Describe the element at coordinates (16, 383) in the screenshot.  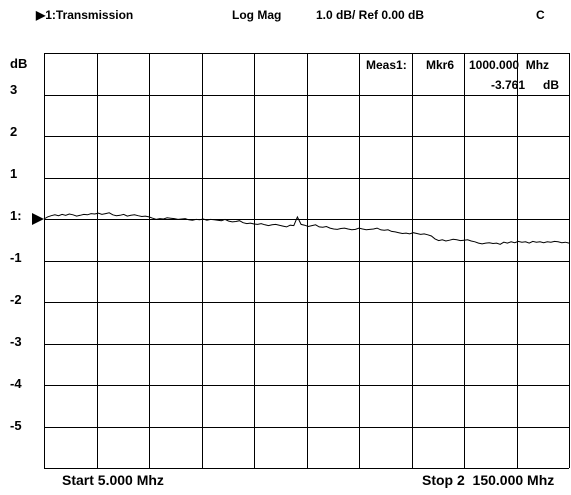
I see `y-tick-label: -4` at that location.